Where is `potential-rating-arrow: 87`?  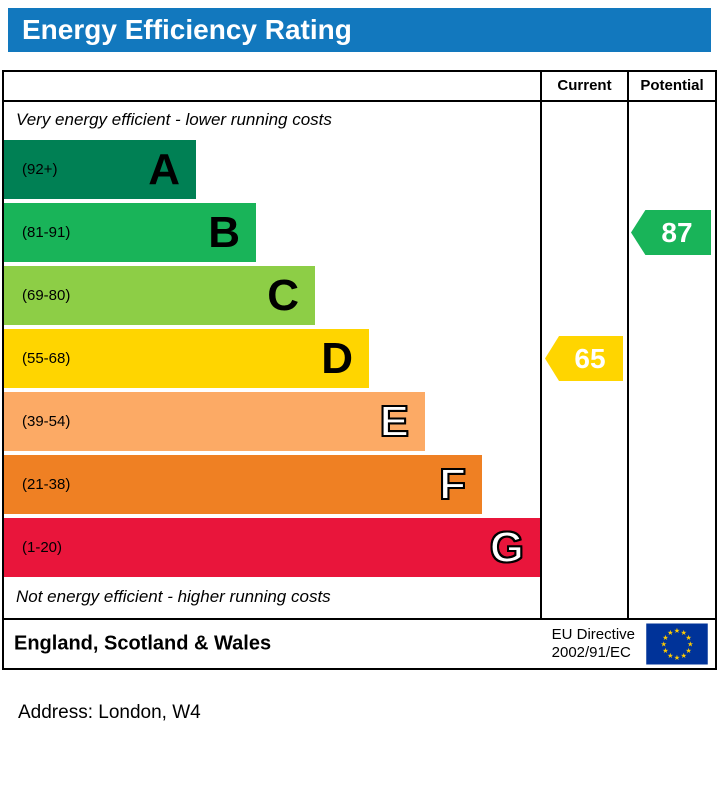
potential-rating-arrow: 87 is located at coordinates (671, 232).